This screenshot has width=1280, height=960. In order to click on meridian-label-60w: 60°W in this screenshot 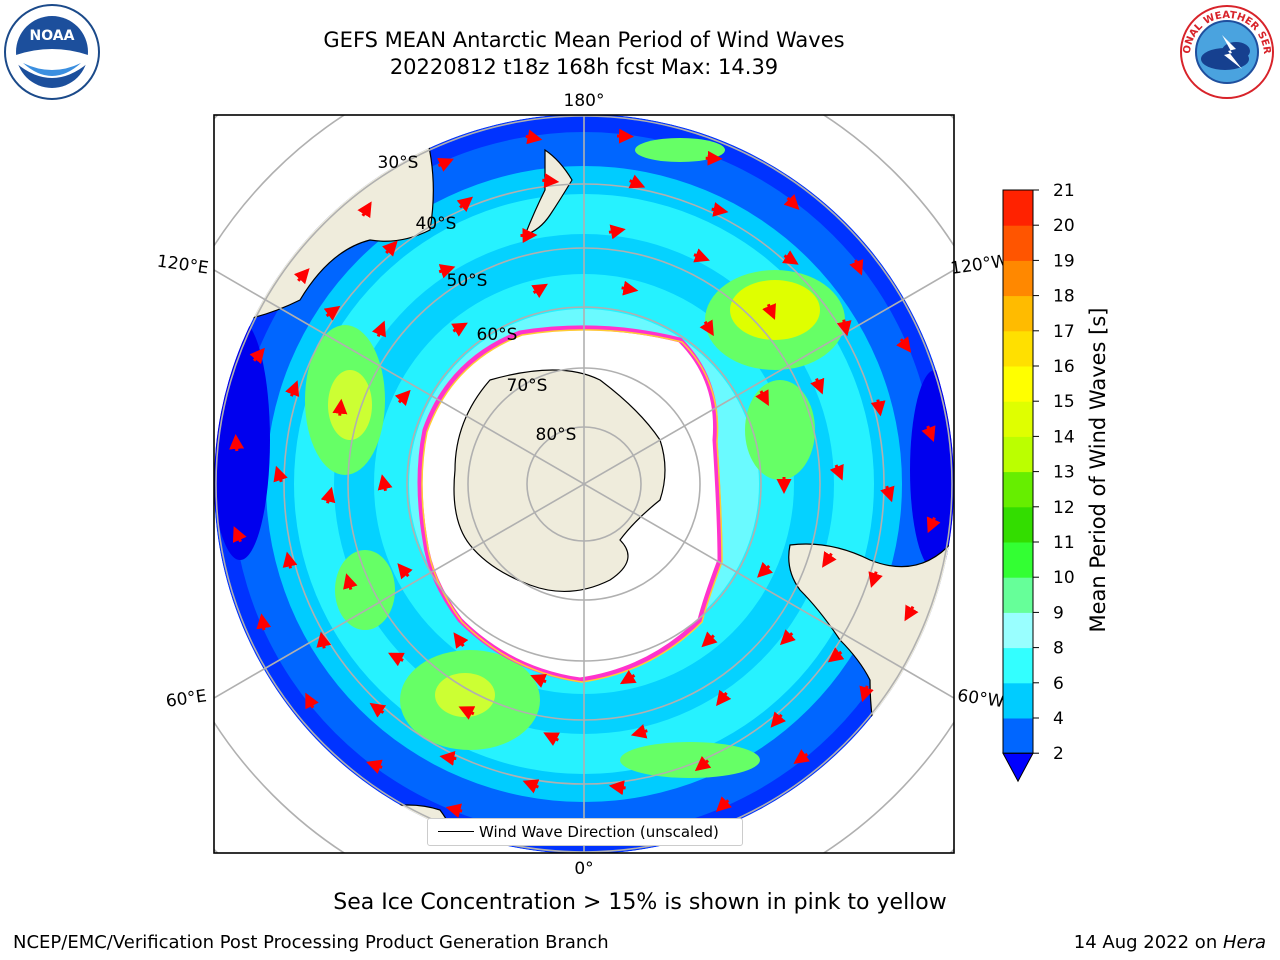, I will do `click(980, 699)`.